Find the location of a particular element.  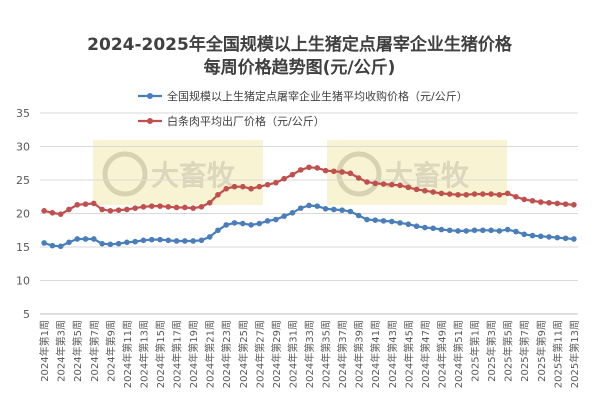

x-tick-label: 2024年第43周 is located at coordinates (392, 354).